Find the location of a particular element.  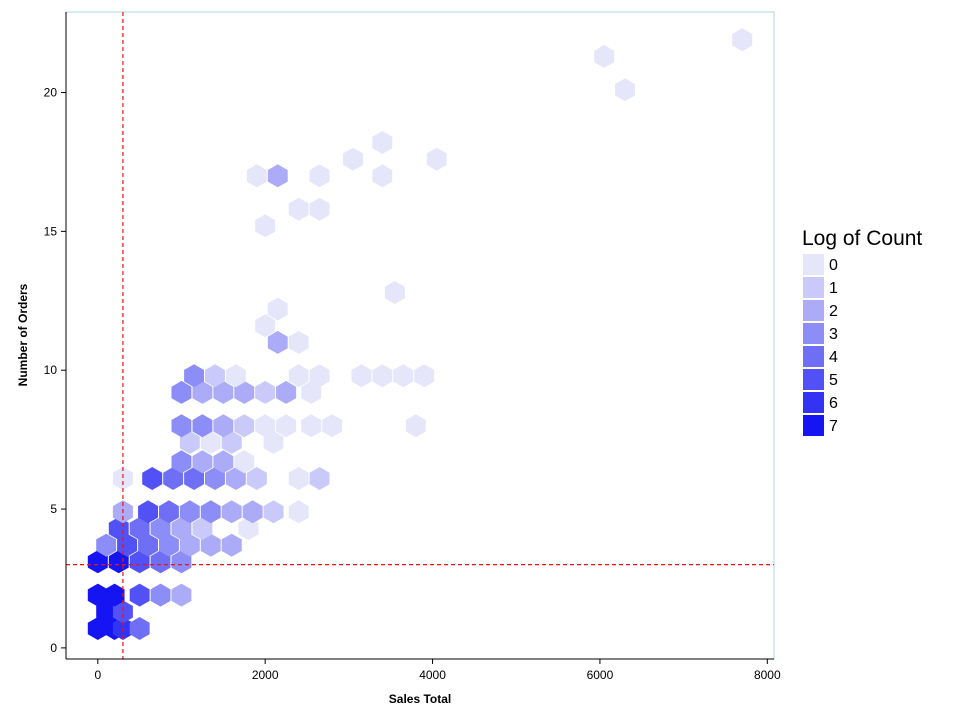

x-tick-label-4000: 4000 is located at coordinates (432, 675).